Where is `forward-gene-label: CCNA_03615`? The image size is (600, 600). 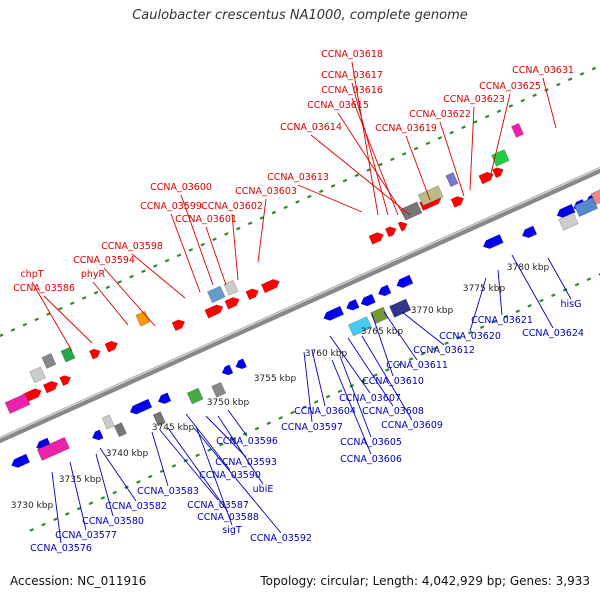 forward-gene-label: CCNA_03615 is located at coordinates (338, 105).